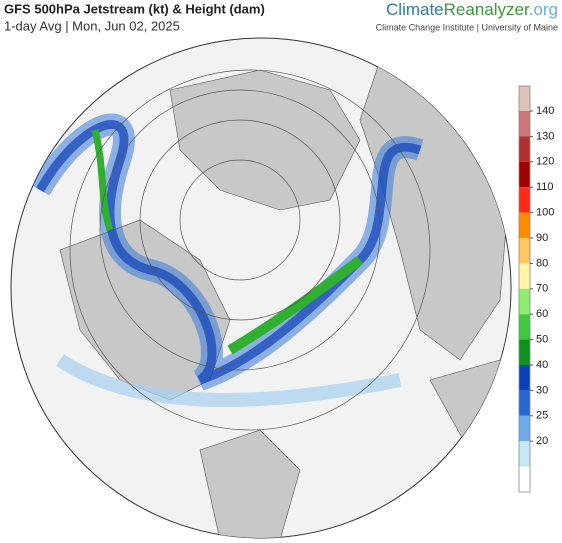 Image resolution: width=562 pixels, height=543 pixels. I want to click on colorbar-label: 60, so click(542, 314).